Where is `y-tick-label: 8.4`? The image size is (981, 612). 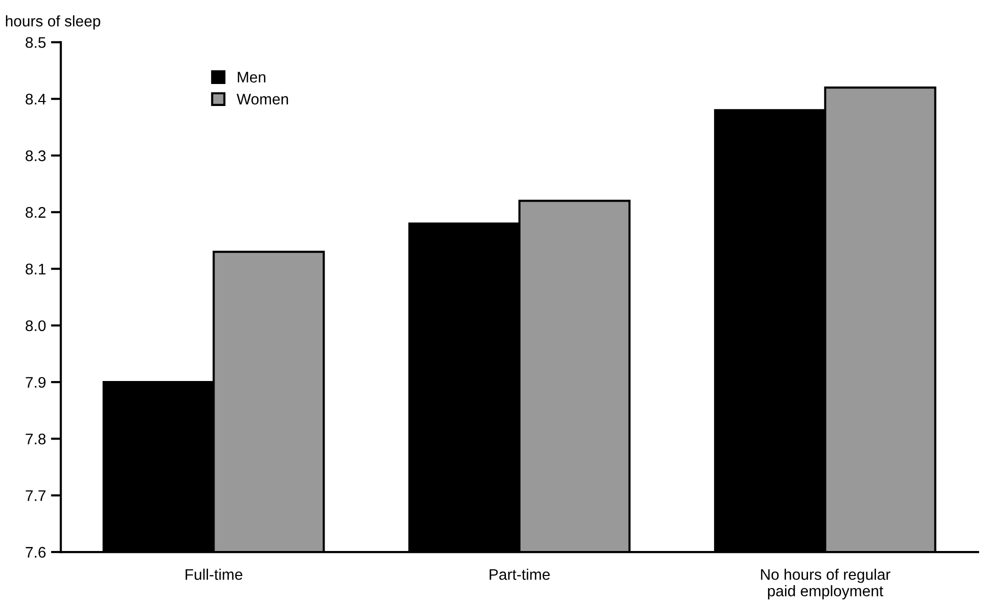
y-tick-label: 8.4 is located at coordinates (36, 99).